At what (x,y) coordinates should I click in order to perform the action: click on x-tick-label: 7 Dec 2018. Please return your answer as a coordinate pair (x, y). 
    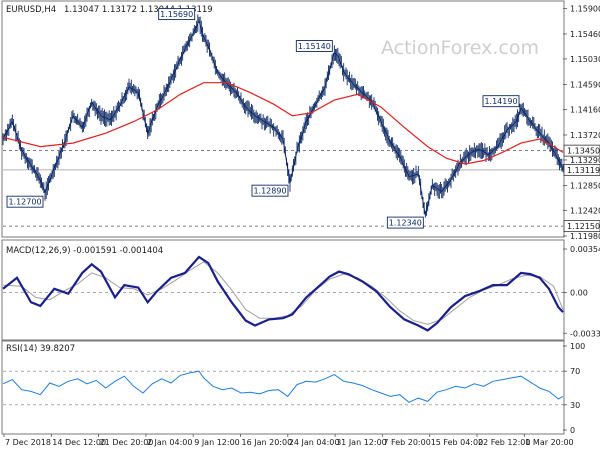
    Looking at the image, I should click on (28, 442).